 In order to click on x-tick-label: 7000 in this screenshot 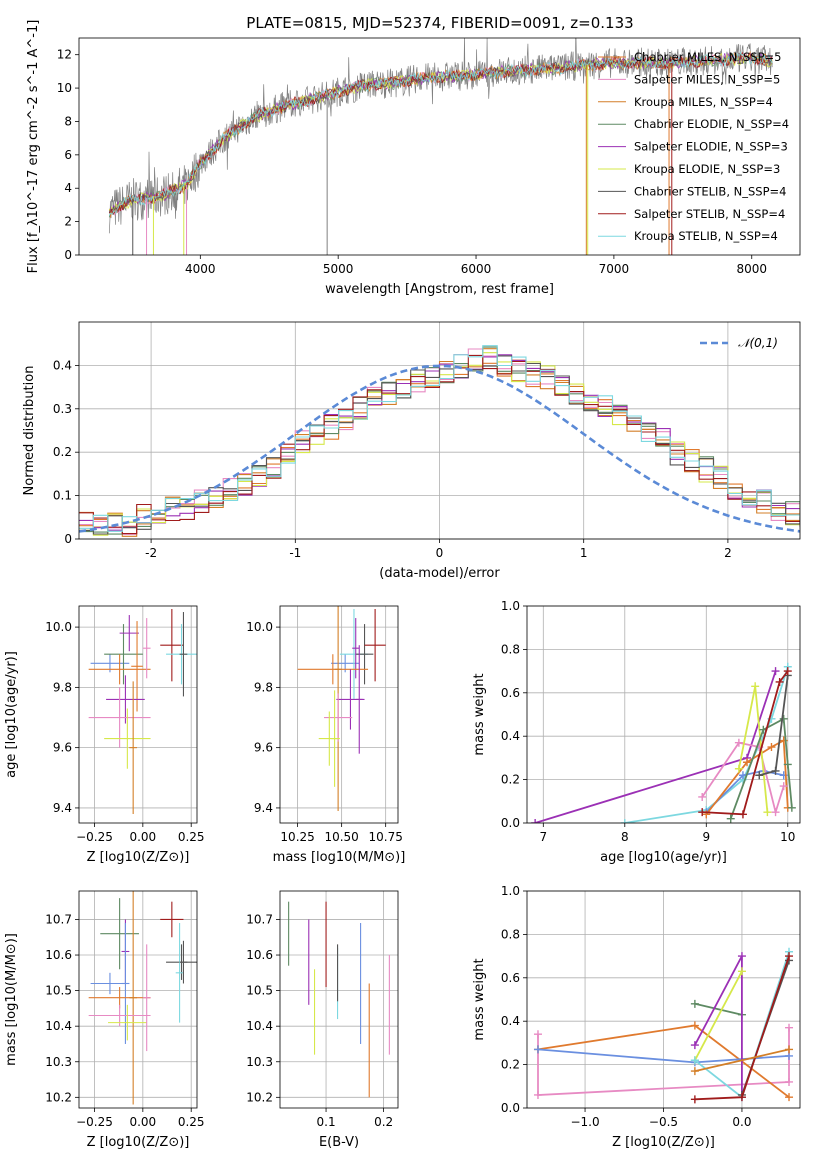, I will do `click(614, 269)`.